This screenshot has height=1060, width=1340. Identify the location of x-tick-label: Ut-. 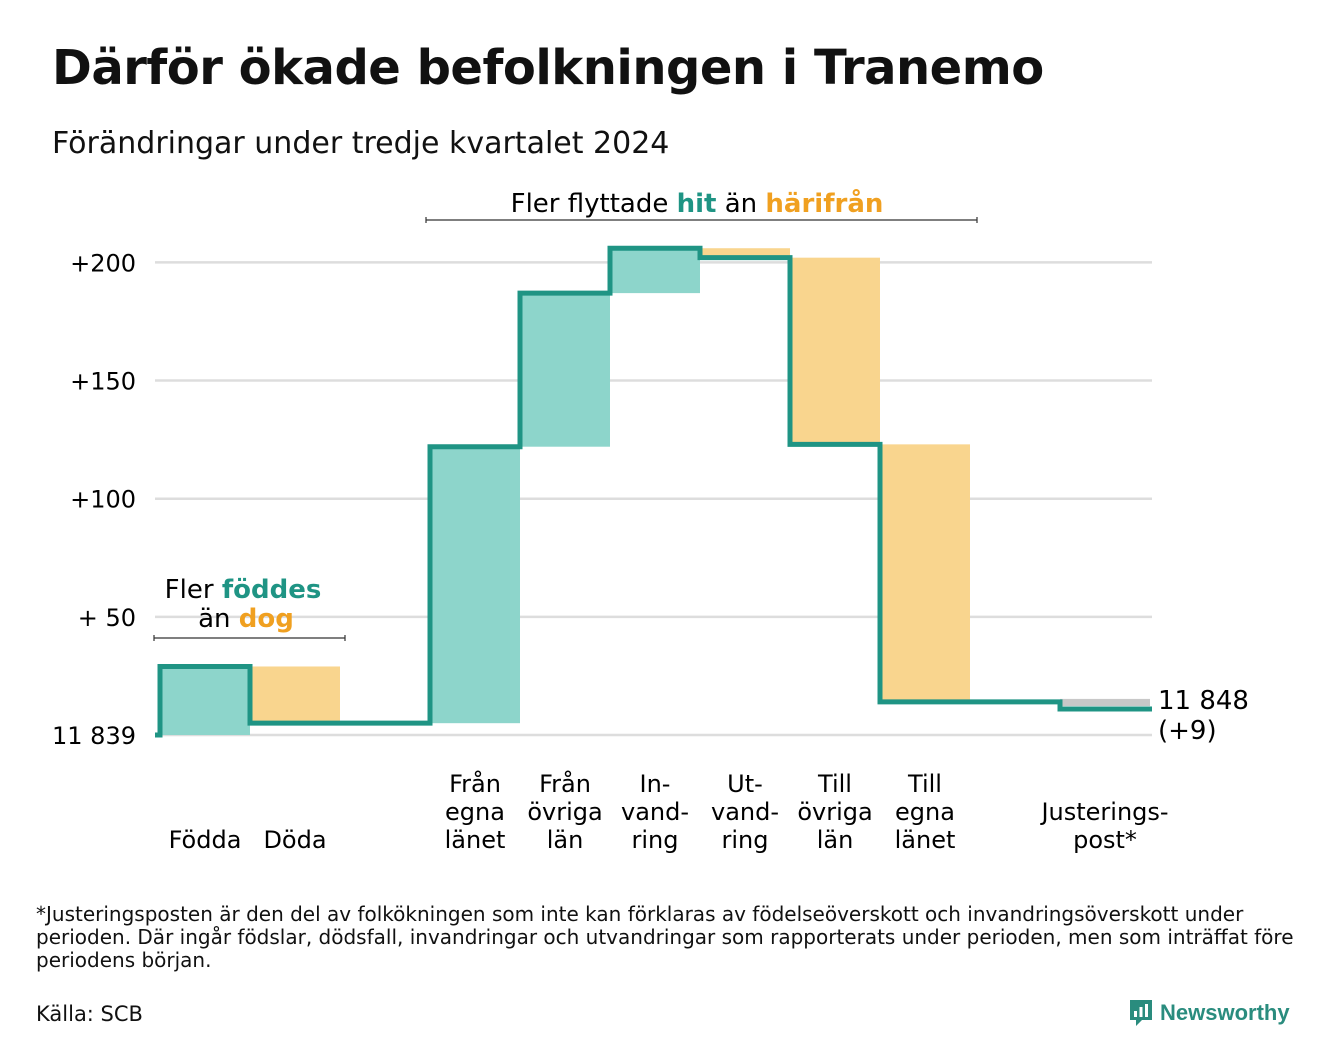
(745, 784).